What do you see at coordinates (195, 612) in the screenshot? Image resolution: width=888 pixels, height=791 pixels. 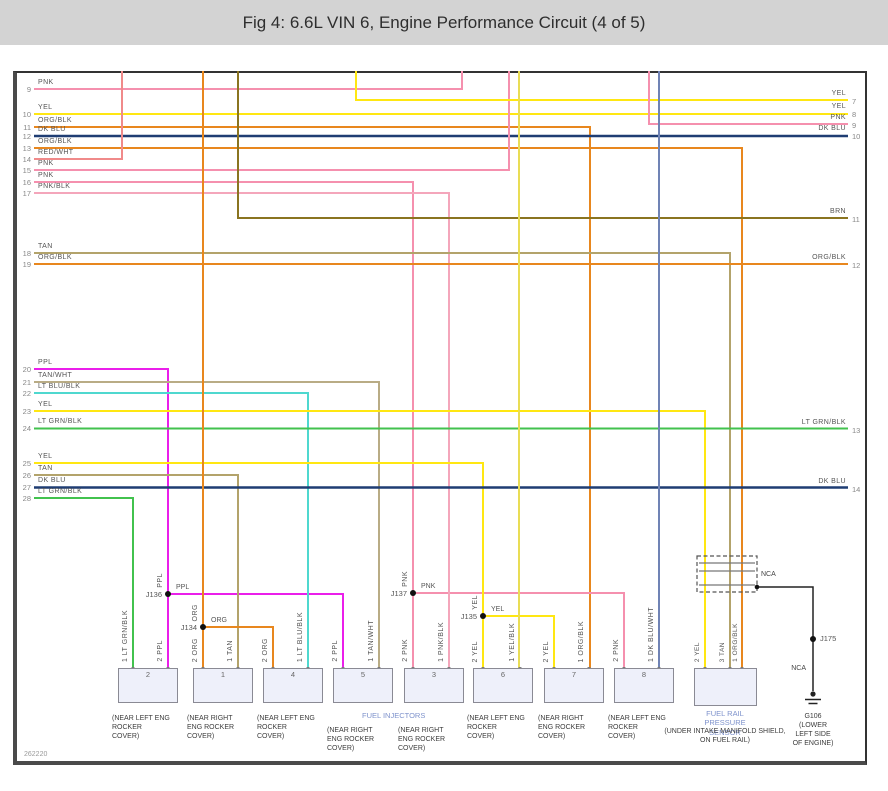 I see `junction-wire-vertical: ORG` at bounding box center [195, 612].